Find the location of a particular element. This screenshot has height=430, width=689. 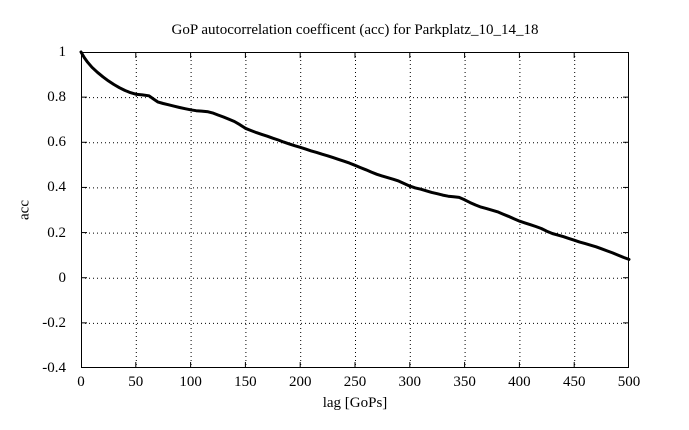

x-axis-label: lag [GoPs] is located at coordinates (355, 403).